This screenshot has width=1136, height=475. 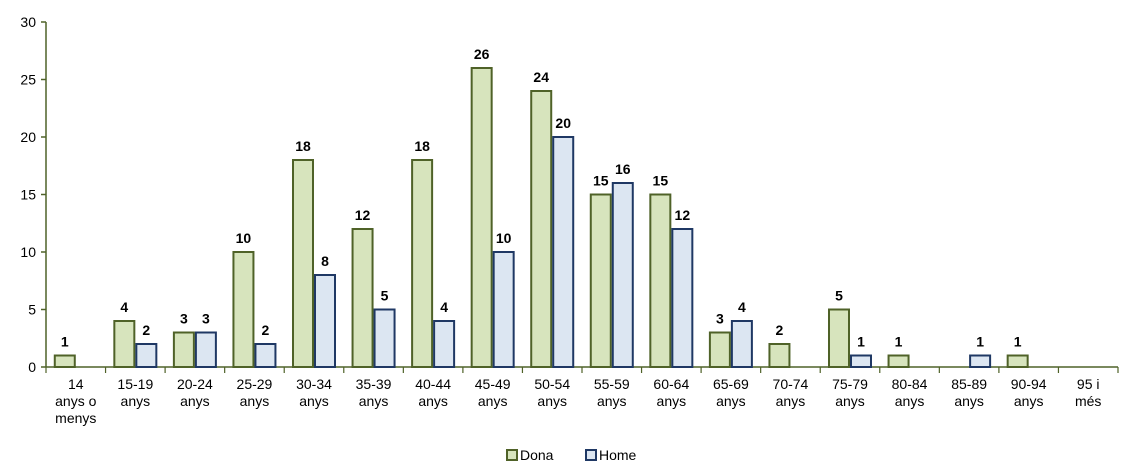 I want to click on x-tick-label: 75-79 anys, so click(x=850, y=392).